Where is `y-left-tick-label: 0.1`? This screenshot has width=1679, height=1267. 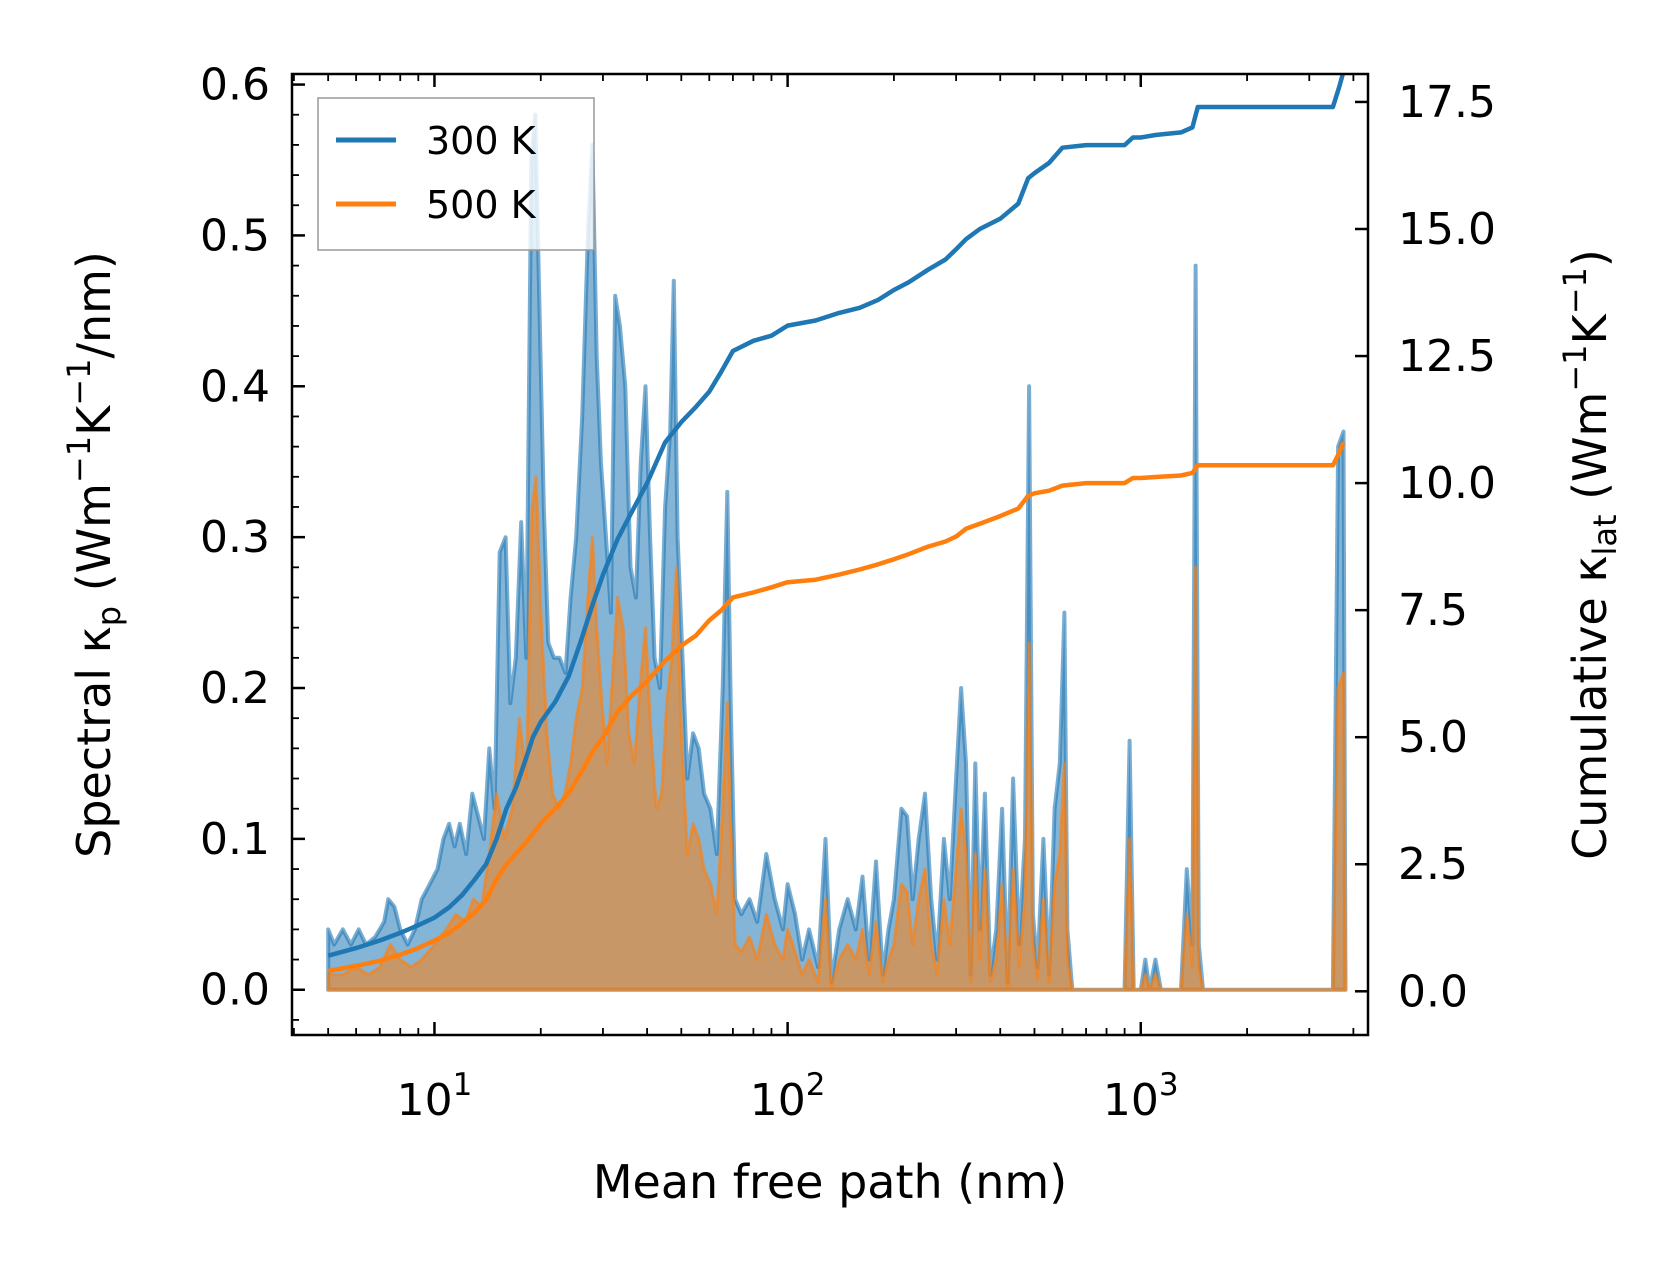 y-left-tick-label: 0.1 is located at coordinates (235, 839).